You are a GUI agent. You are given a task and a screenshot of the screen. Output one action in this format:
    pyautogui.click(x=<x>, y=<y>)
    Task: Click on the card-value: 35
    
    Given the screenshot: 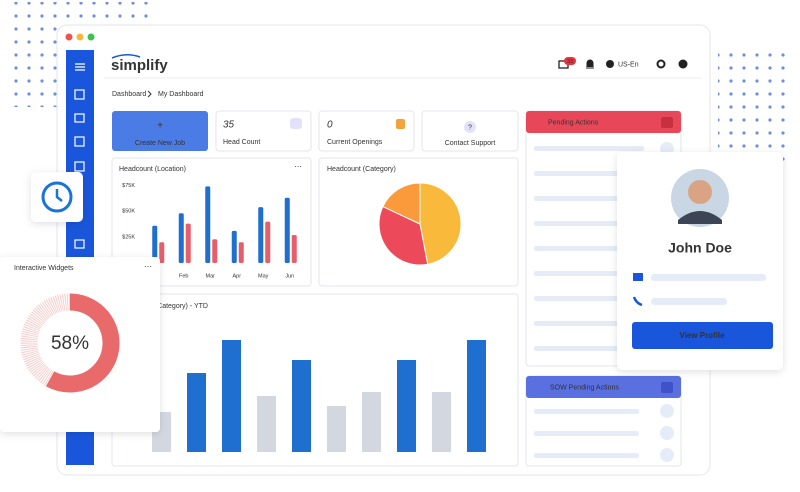 What is the action you would take?
    pyautogui.click(x=229, y=125)
    